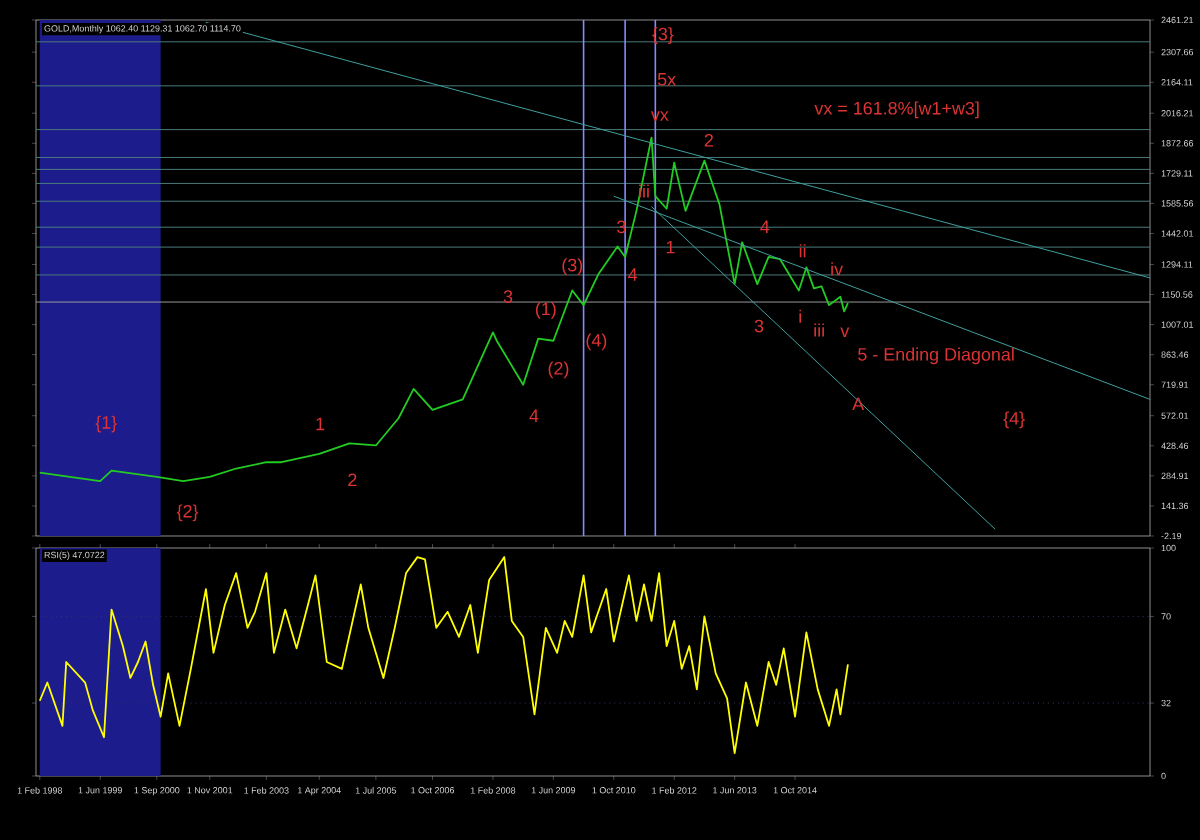 This screenshot has height=840, width=1200. Describe the element at coordinates (858, 404) in the screenshot. I see `annotation: A` at that location.